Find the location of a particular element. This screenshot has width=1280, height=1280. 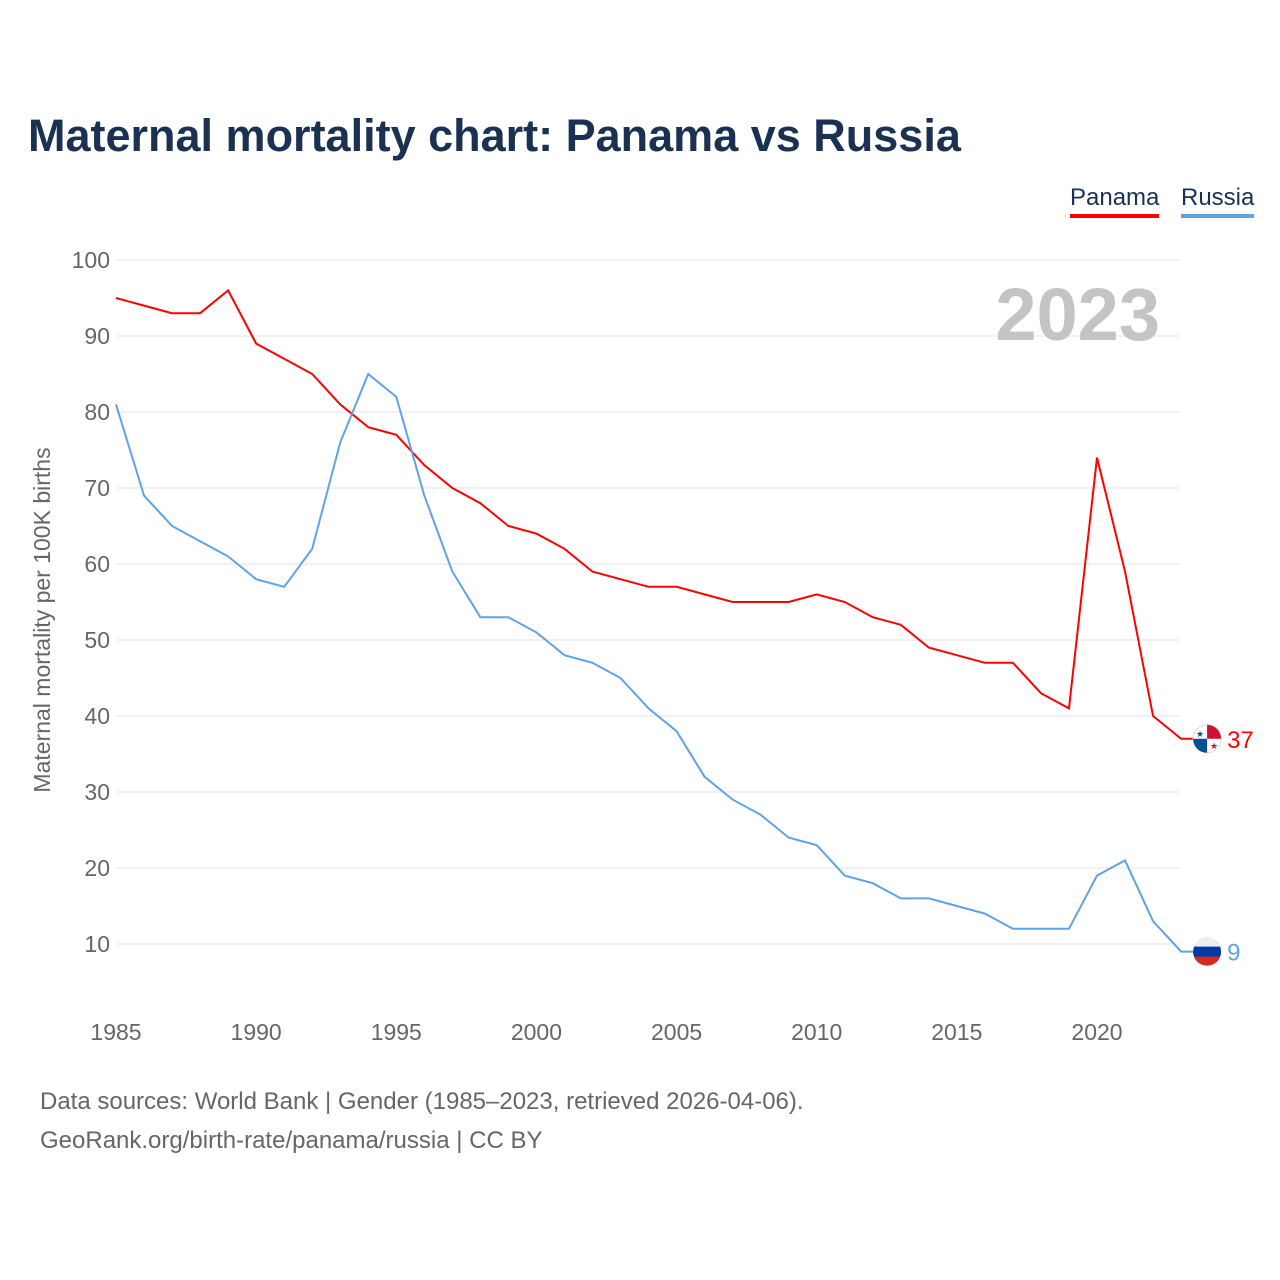

russia-flag-red-band is located at coordinates (1207, 961).